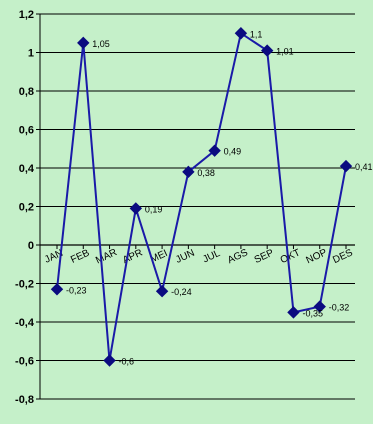  Describe the element at coordinates (233, 152) in the screenshot. I see `data-label-jul: 0,49` at that location.